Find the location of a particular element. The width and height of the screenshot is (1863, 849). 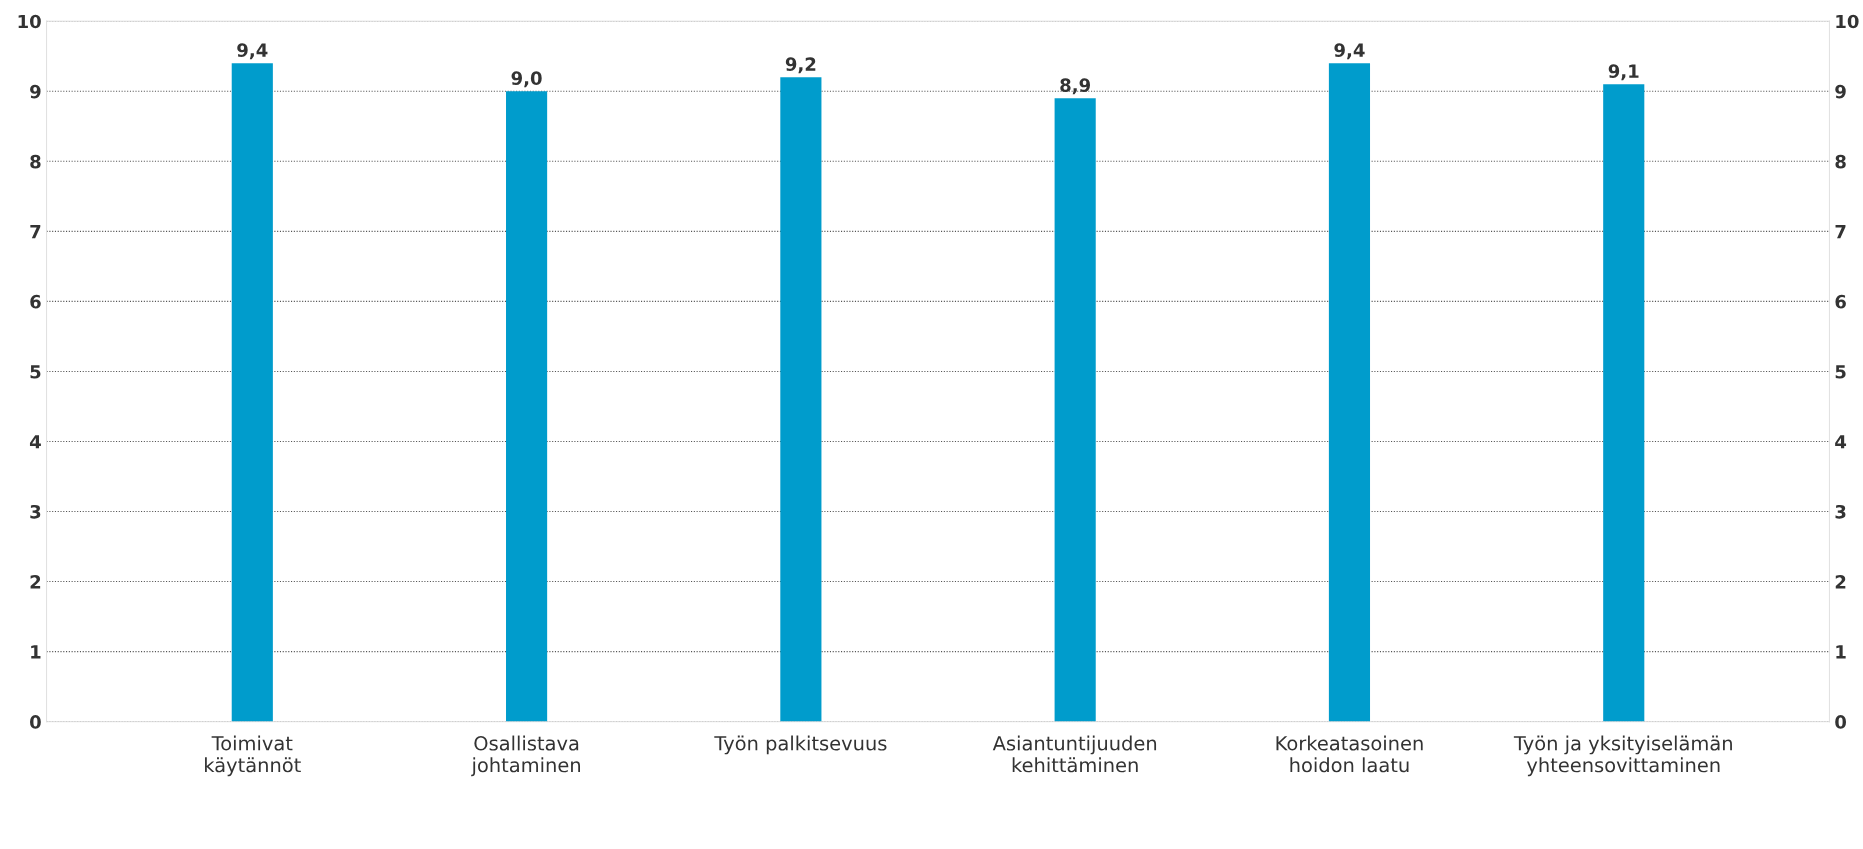

y2-tick-label: 6 is located at coordinates (1840, 301).